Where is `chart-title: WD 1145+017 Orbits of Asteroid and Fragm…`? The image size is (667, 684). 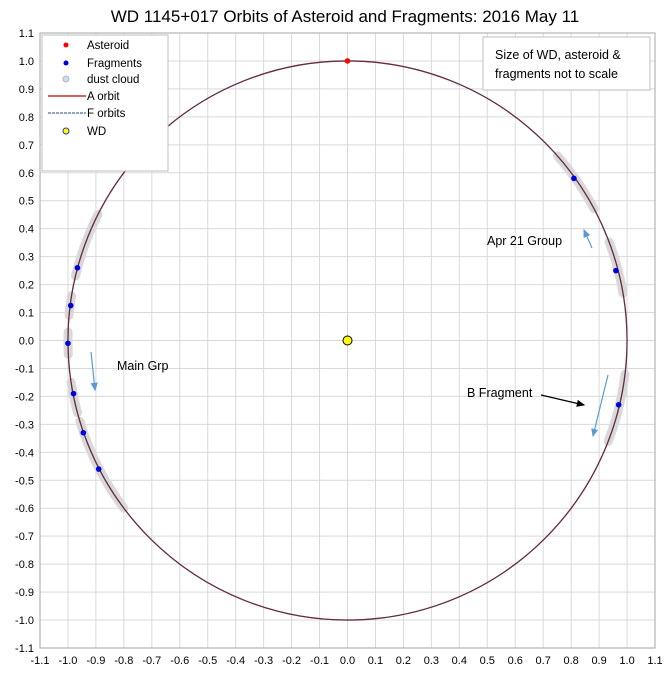
chart-title: WD 1145+017 Orbits of Asteroid and Fragm… is located at coordinates (345, 16).